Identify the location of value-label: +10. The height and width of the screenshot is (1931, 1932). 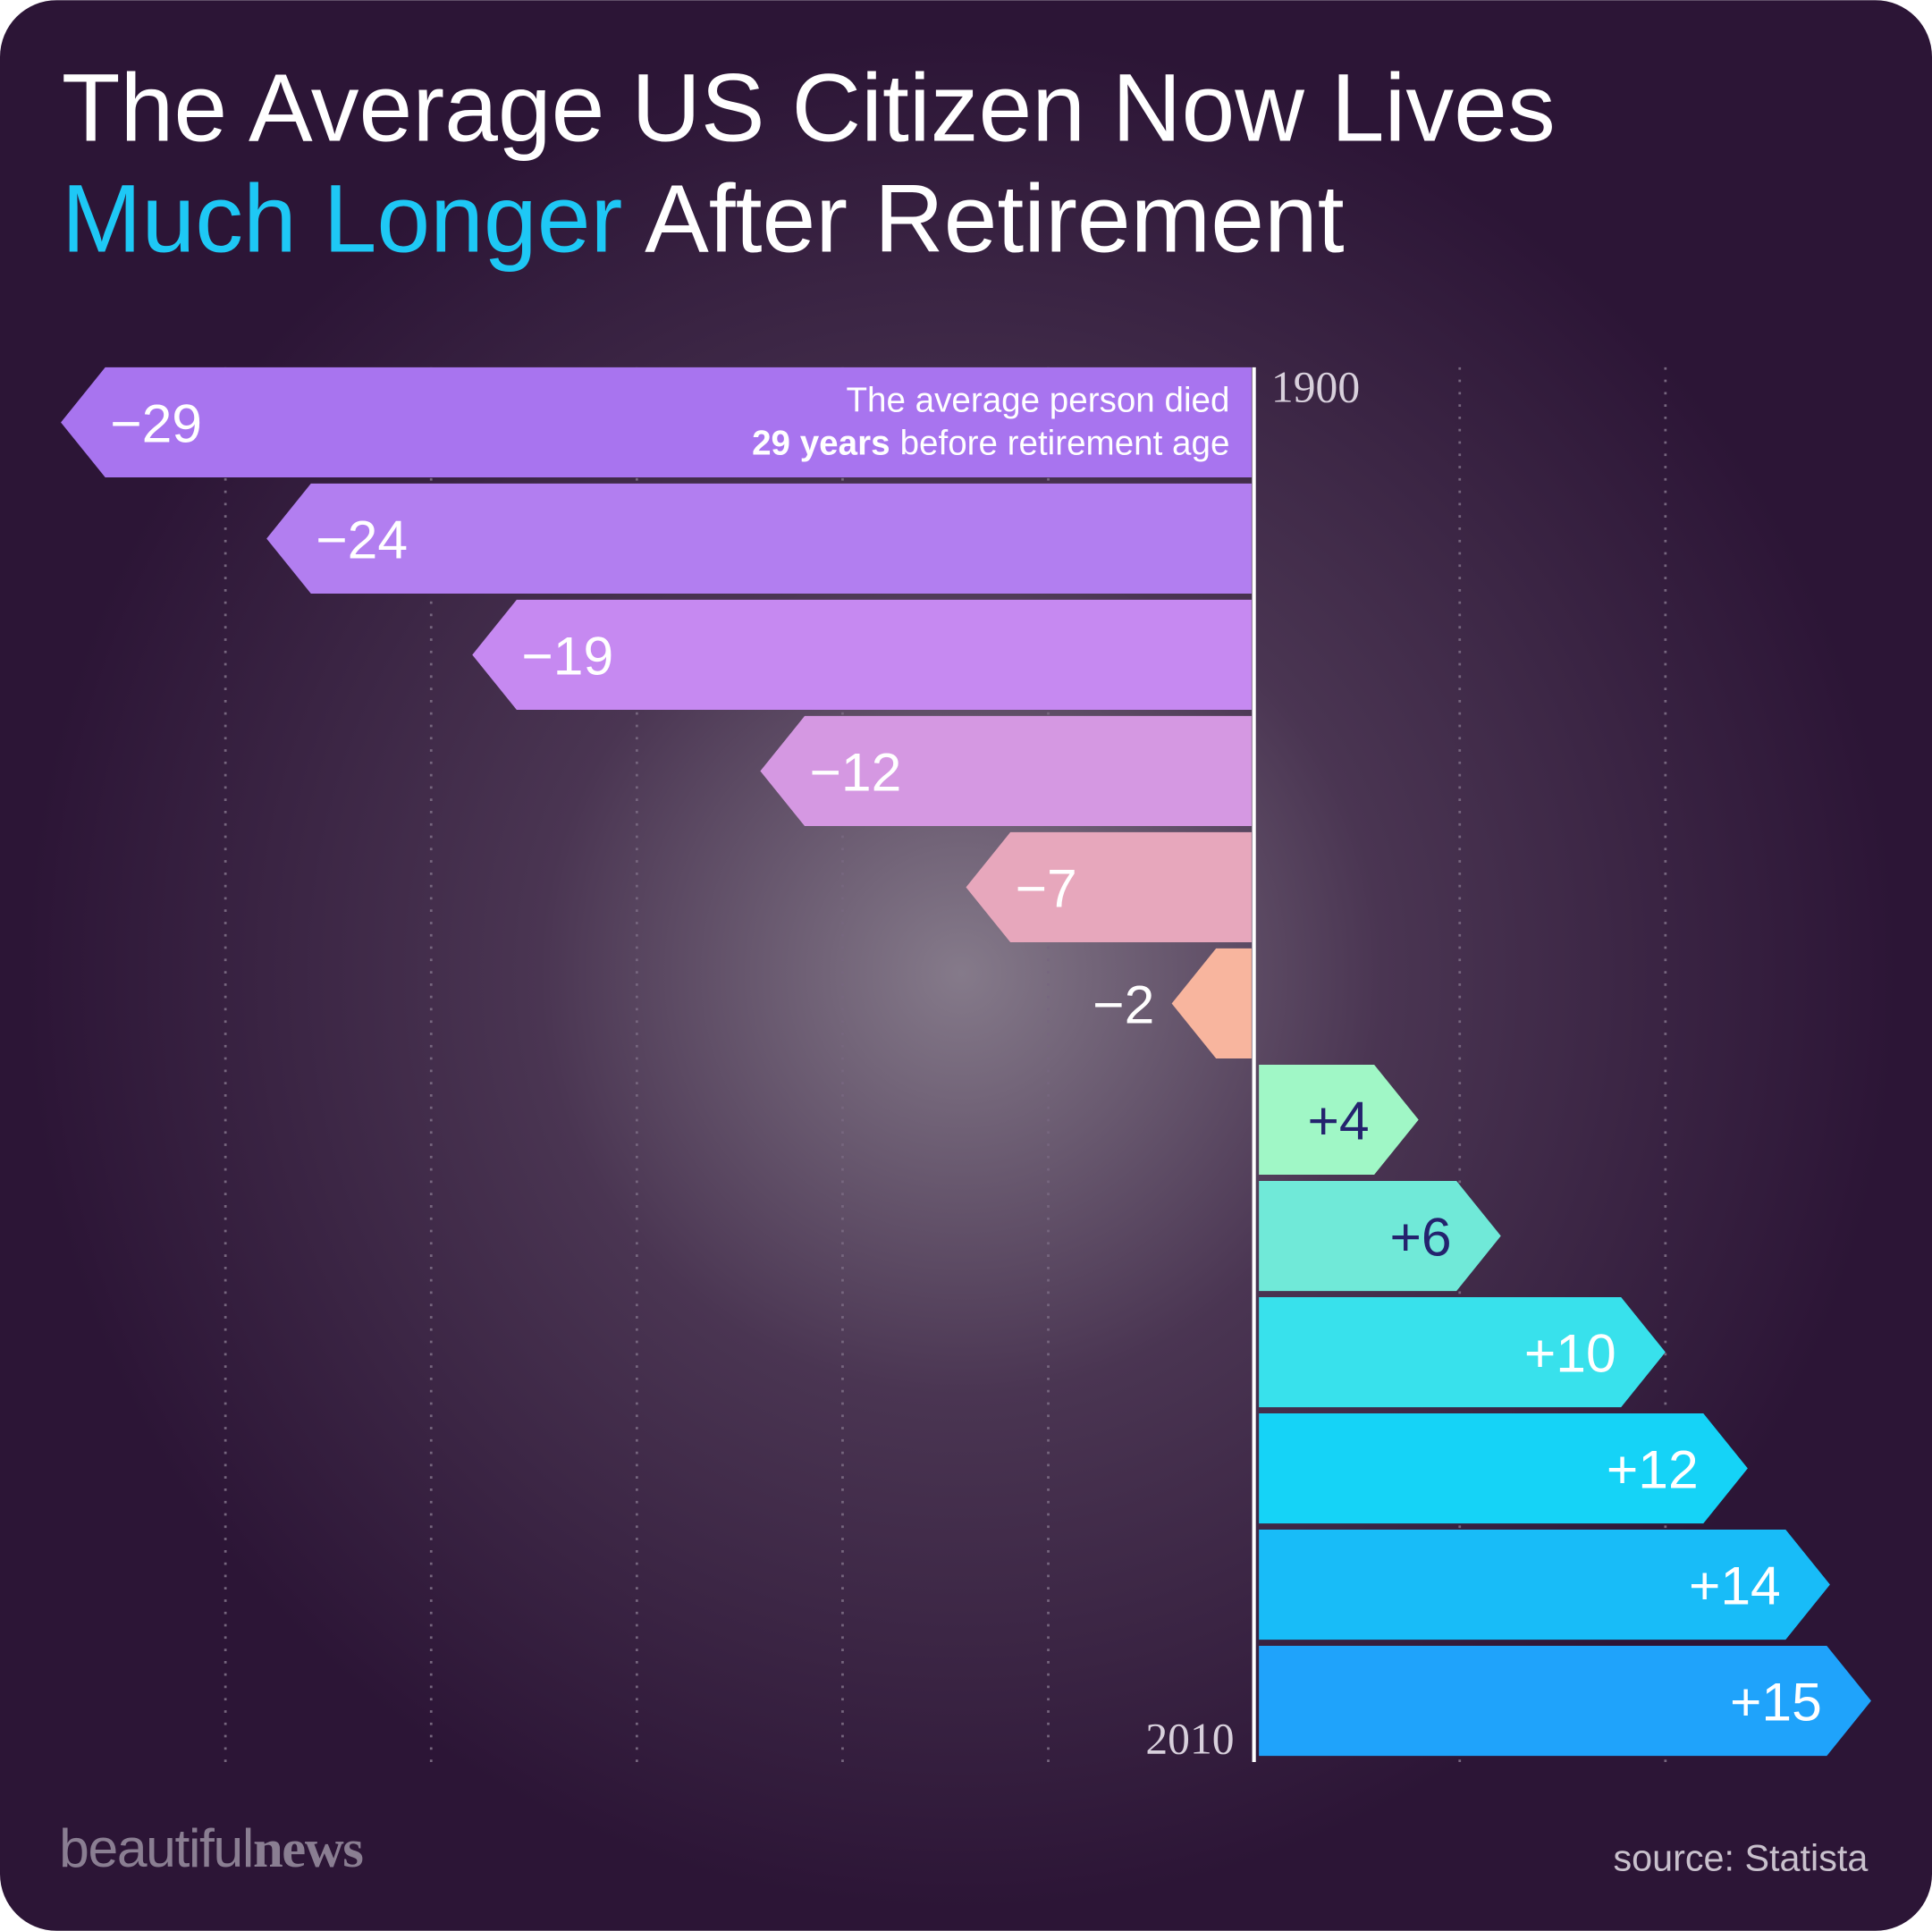
(1570, 1353).